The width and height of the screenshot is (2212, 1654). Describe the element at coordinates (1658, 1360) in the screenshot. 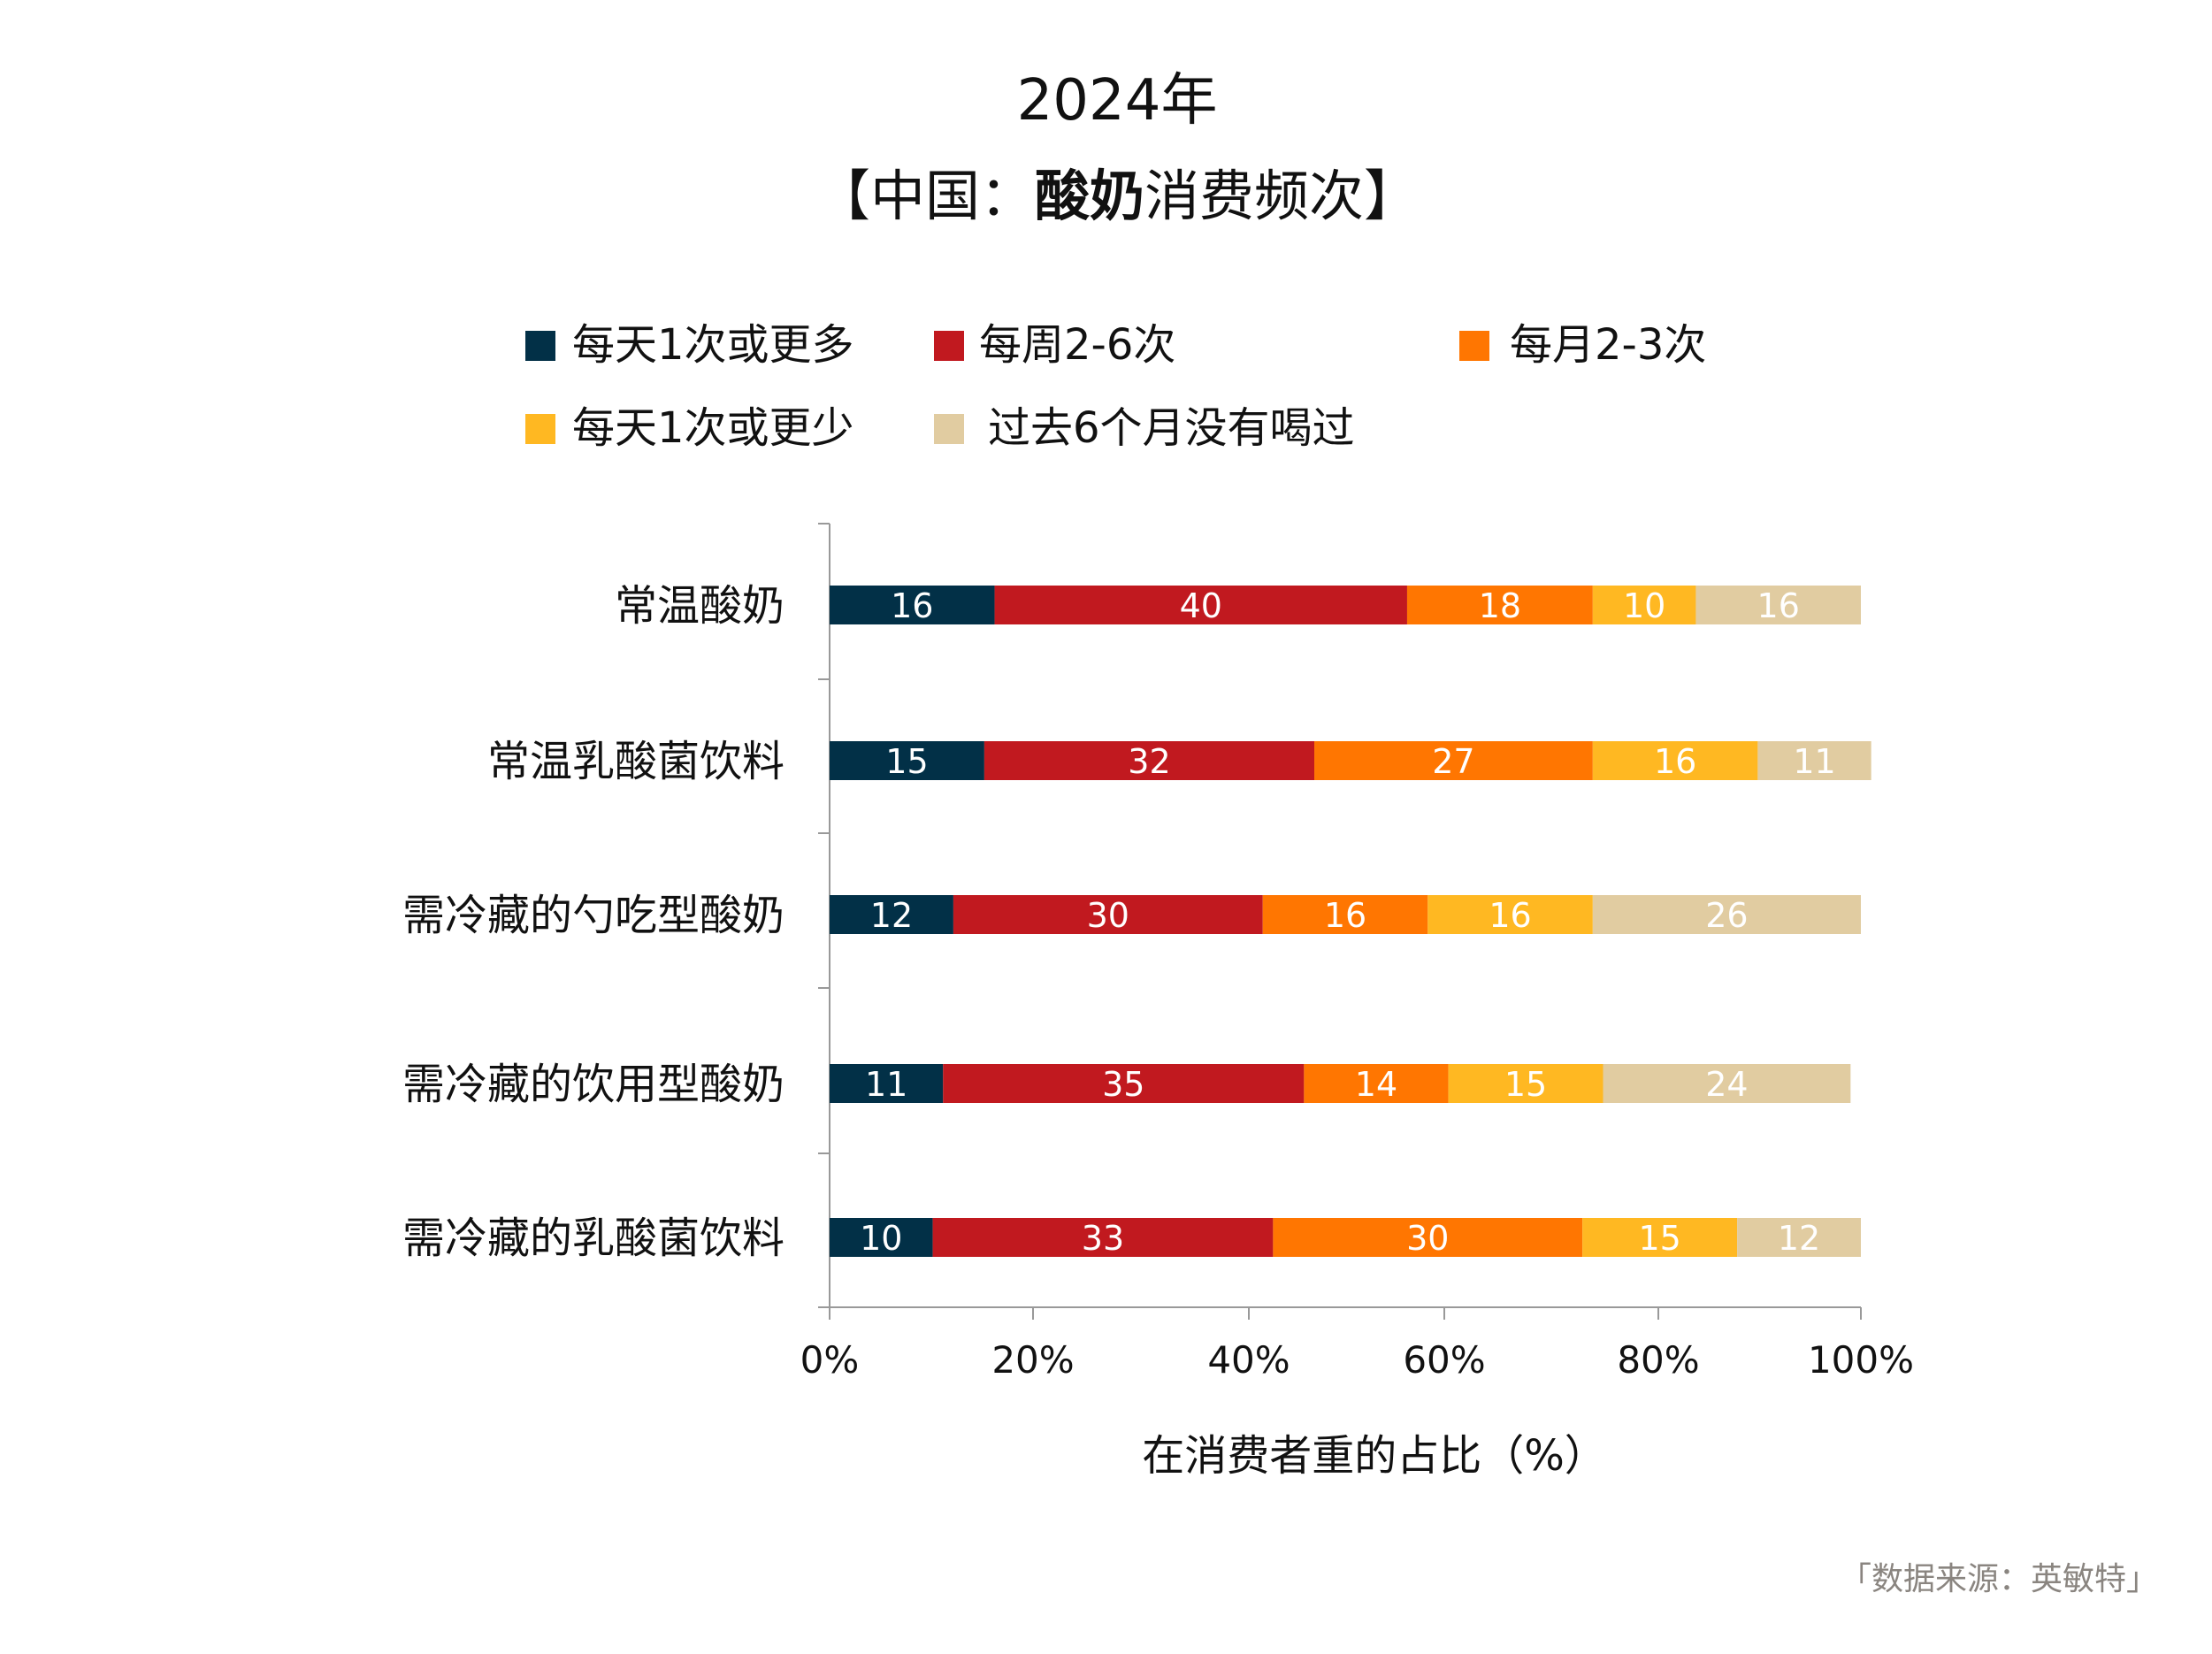

I see `x-tick-label: 80%` at that location.